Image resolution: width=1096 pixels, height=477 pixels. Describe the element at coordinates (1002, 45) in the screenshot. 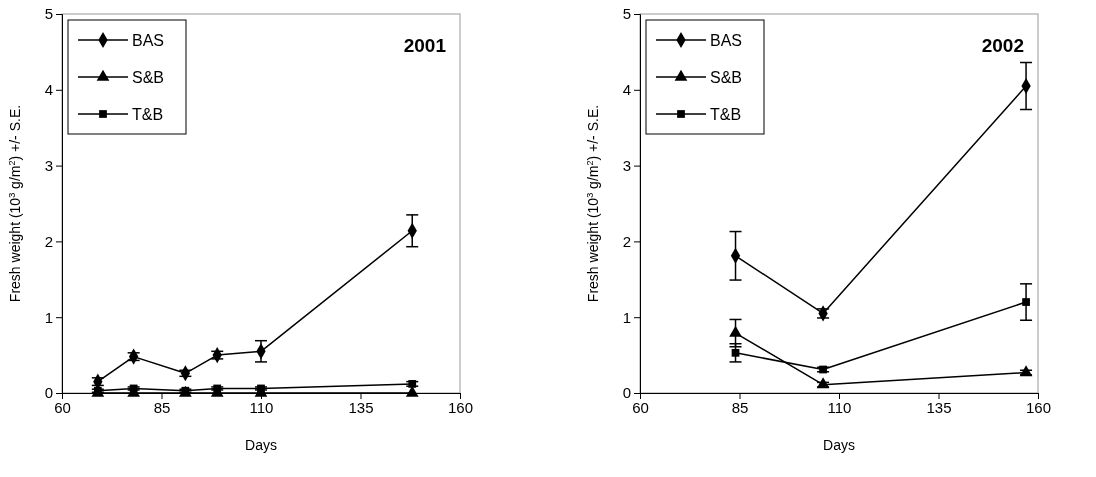

I see `text: 2002` at that location.